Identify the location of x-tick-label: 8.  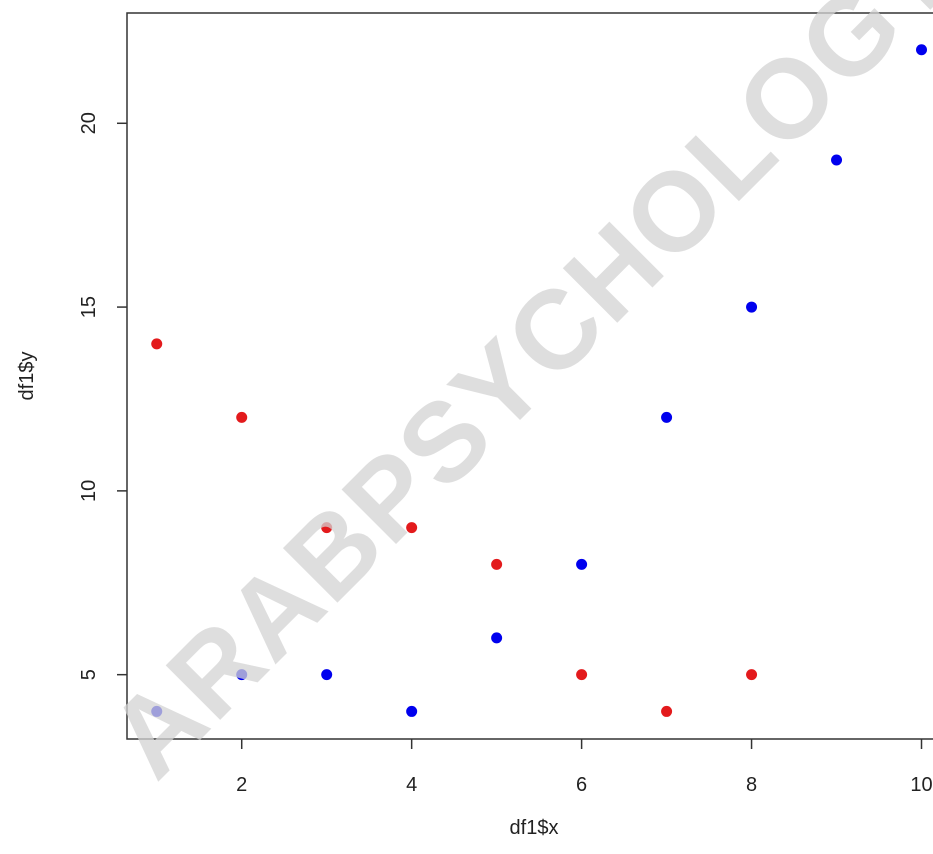
(751, 785).